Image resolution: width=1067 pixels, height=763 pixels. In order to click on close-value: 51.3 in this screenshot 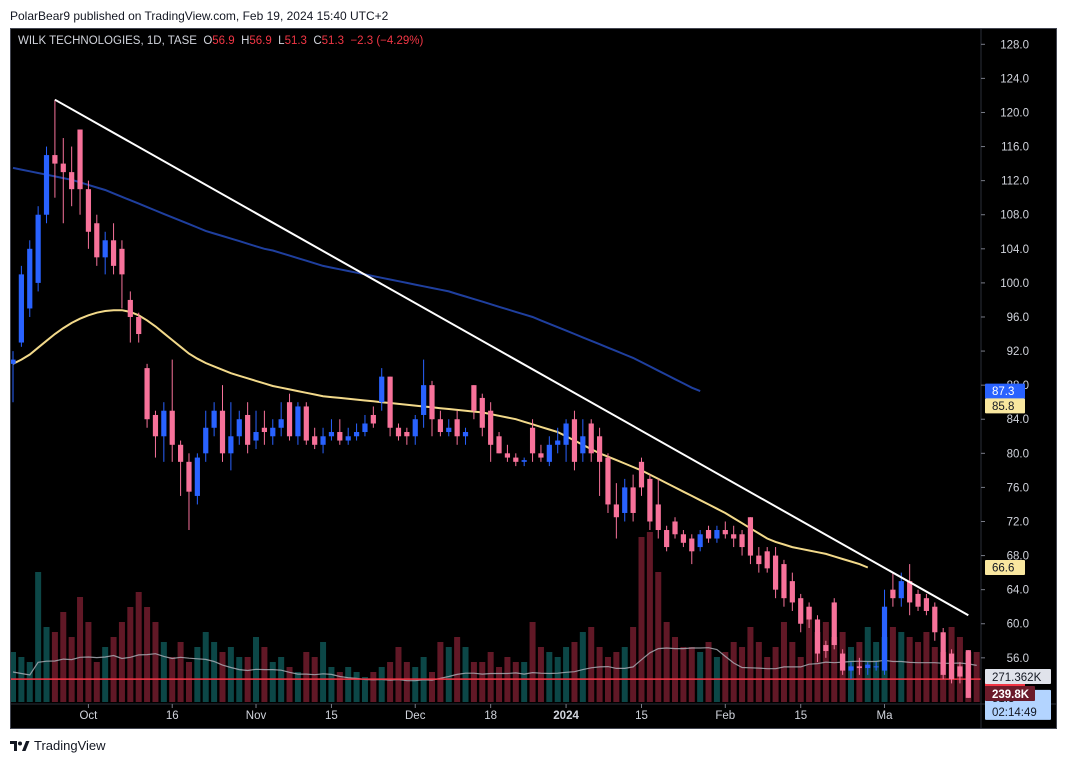, I will do `click(333, 41)`.